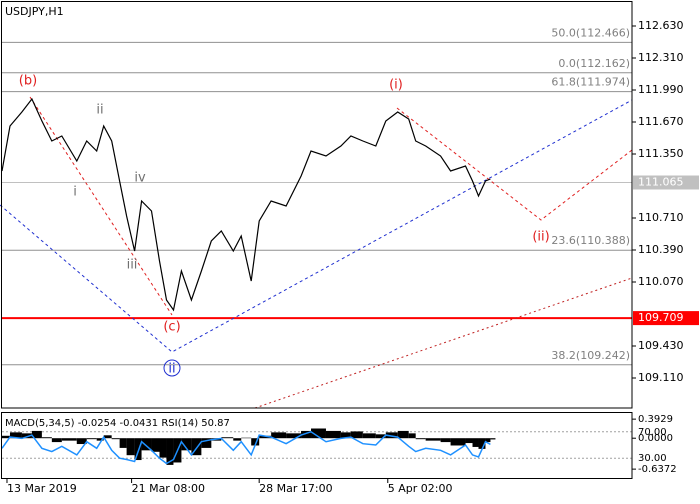 The image size is (700, 504). I want to click on y-tick-label: 110.710, so click(661, 217).